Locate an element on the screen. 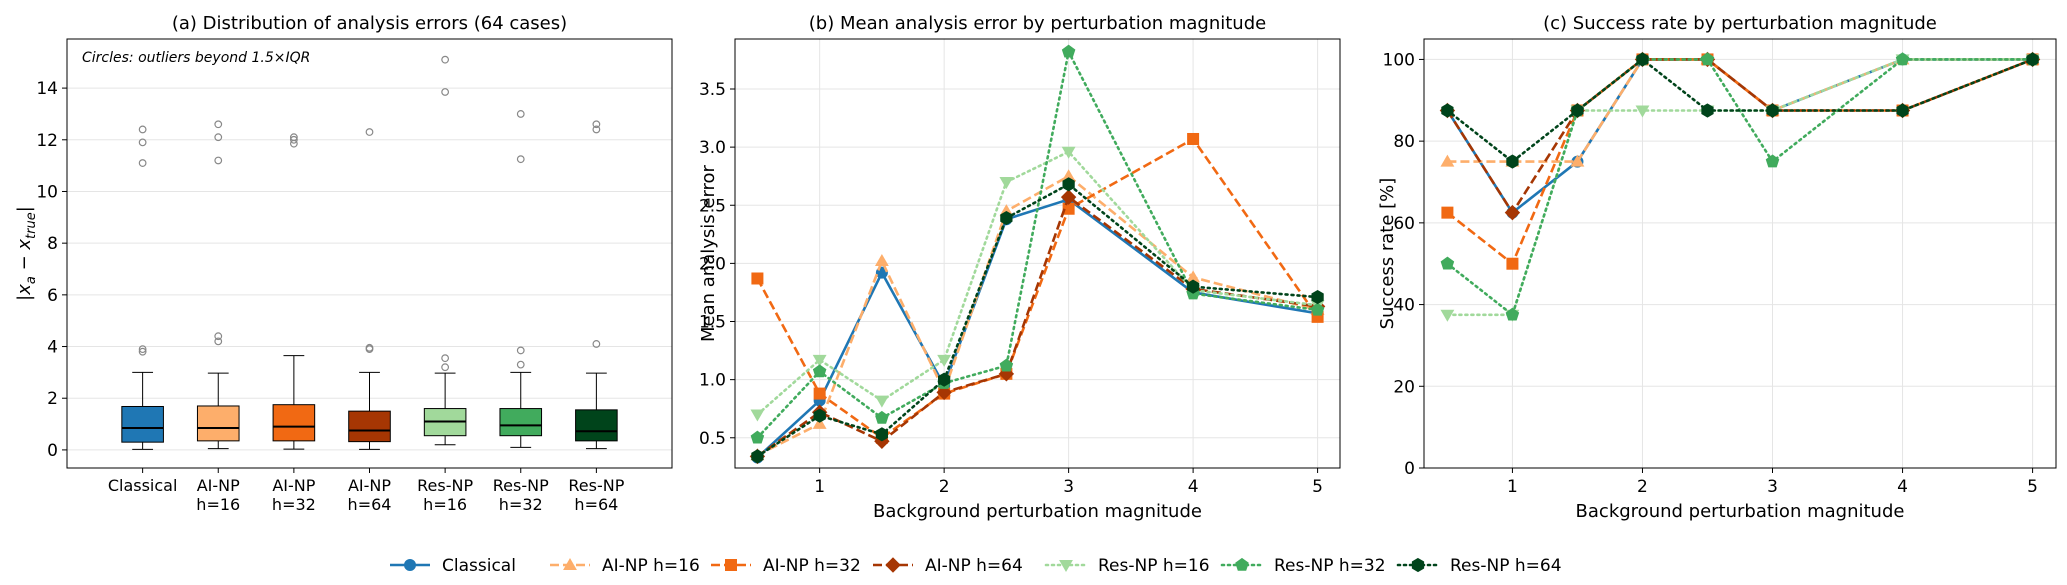 This screenshot has height=585, width=2067. panel-c-x-tick-label: 1 is located at coordinates (1512, 487).